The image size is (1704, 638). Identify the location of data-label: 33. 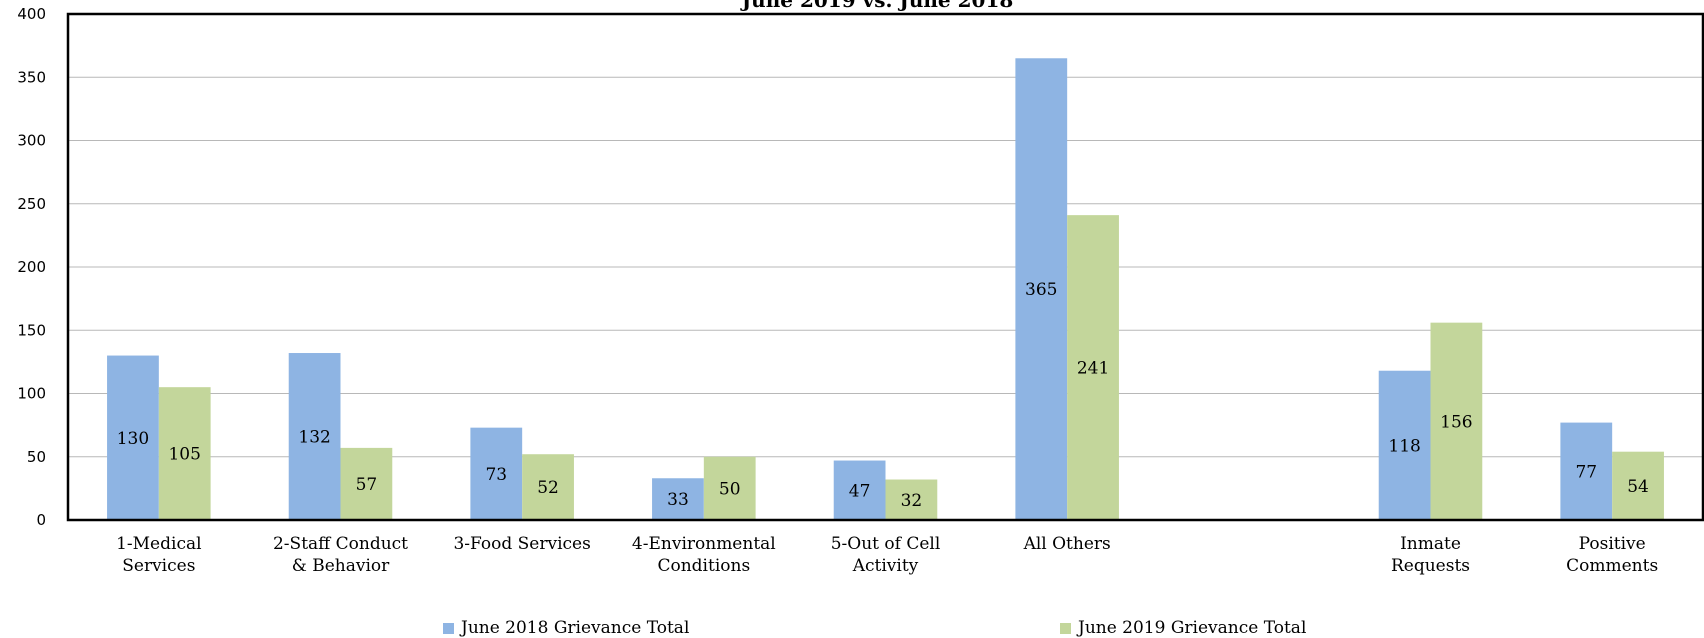
(678, 500).